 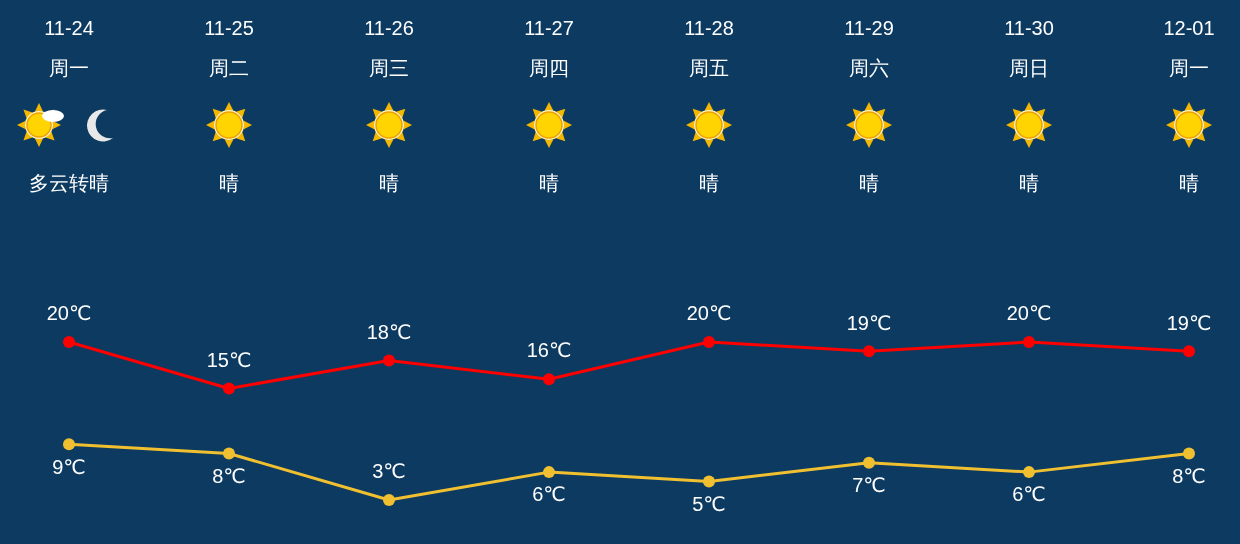 I want to click on text: 周四, so click(x=549, y=68).